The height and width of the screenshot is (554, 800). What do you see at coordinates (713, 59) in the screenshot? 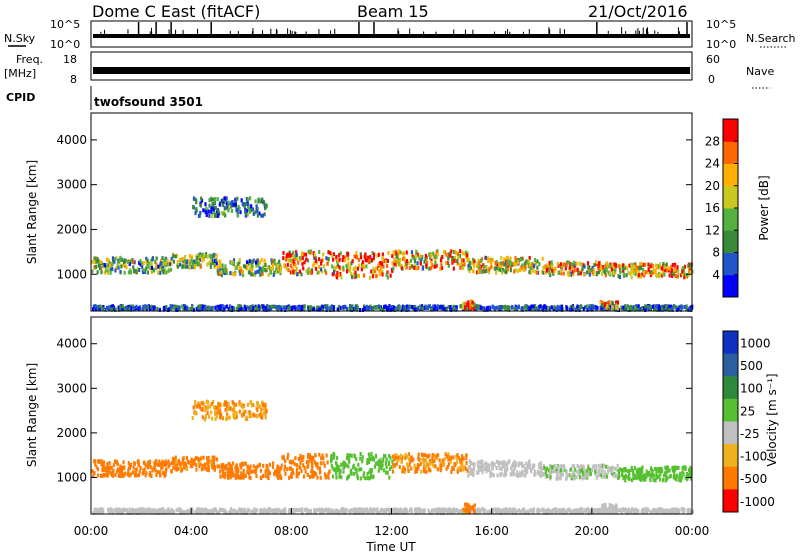
I see `nave-tick-top: 60` at bounding box center [713, 59].